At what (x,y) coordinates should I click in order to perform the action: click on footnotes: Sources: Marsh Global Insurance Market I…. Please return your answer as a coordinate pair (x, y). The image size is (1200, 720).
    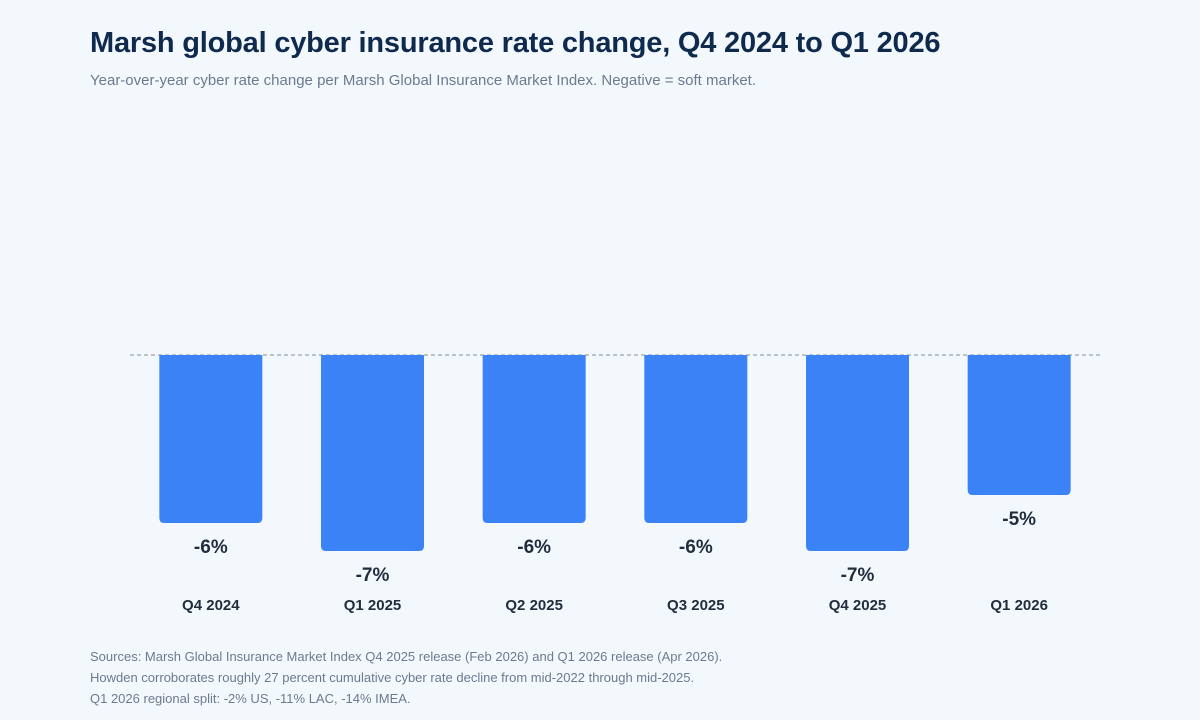
    Looking at the image, I should click on (406, 677).